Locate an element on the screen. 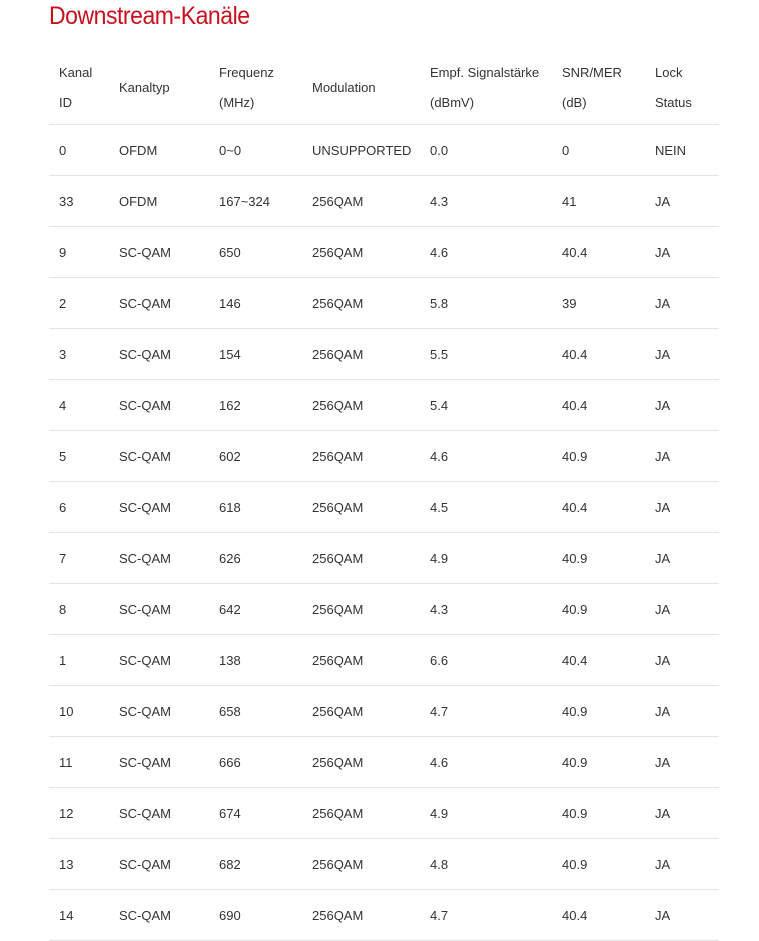 The height and width of the screenshot is (941, 759). table-row: 2 SC-QAM 146 256QAM 5.8 39 JA is located at coordinates (384, 303).